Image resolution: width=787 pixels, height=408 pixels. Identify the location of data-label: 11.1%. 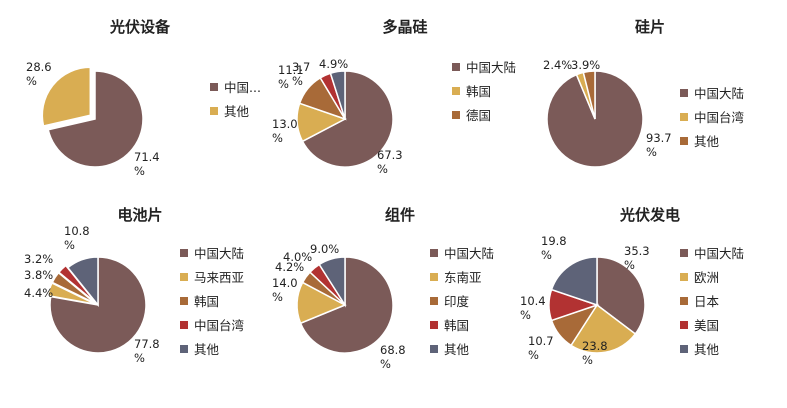
(291, 77).